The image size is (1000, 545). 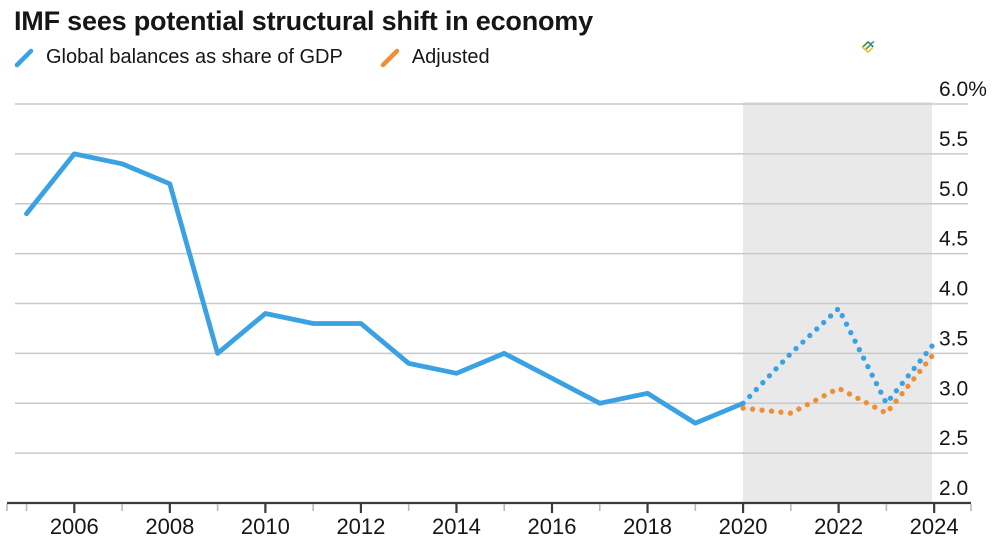 What do you see at coordinates (953, 239) in the screenshot?
I see `y-axis-label: 4.5` at bounding box center [953, 239].